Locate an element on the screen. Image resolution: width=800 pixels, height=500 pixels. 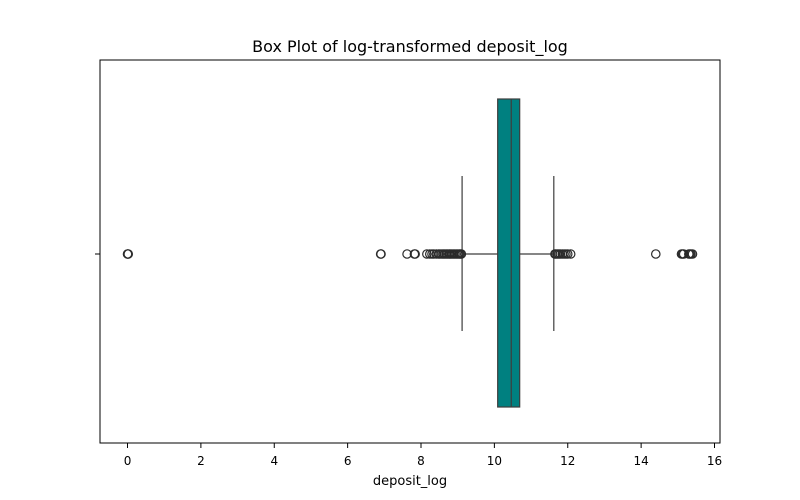
x-tick-label: 16 is located at coordinates (714, 461).